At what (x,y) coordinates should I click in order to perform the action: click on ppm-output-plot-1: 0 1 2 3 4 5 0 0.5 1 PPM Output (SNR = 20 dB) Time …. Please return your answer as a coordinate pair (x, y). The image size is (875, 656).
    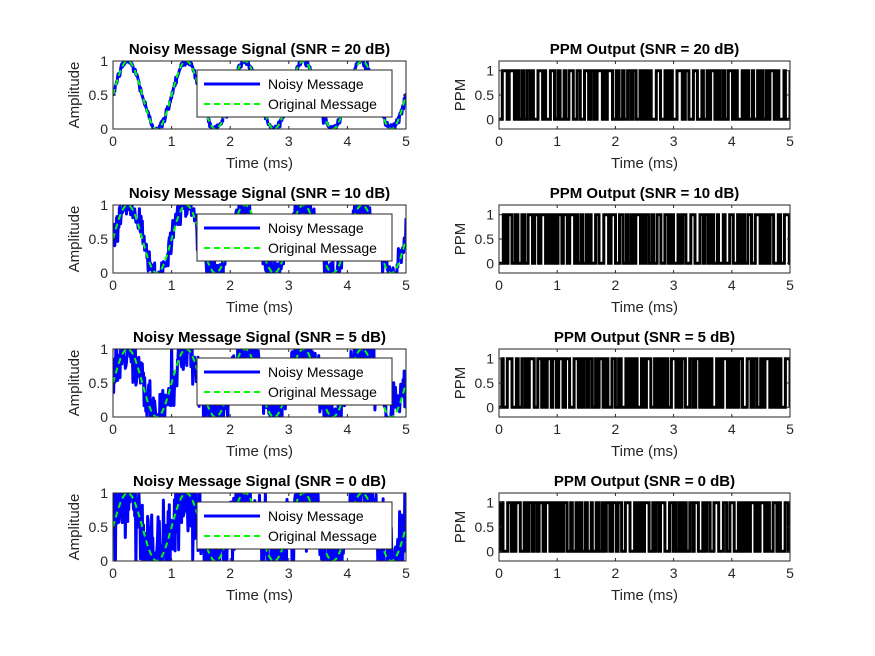
    Looking at the image, I should click on (623, 106).